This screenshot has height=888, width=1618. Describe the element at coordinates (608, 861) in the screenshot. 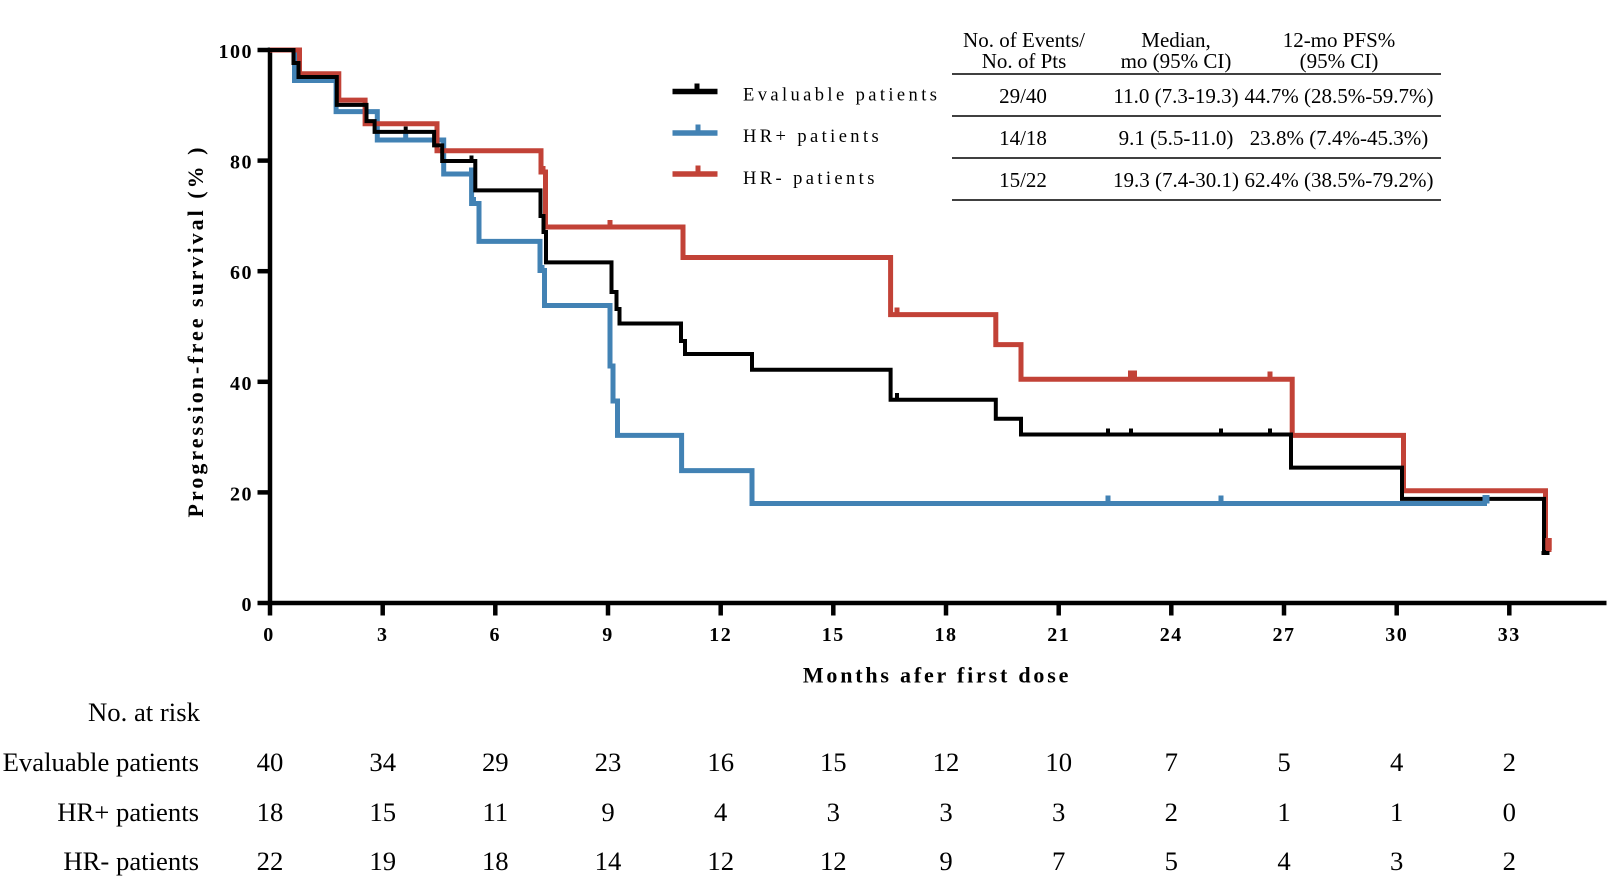

I see `svg-text: 14` at that location.